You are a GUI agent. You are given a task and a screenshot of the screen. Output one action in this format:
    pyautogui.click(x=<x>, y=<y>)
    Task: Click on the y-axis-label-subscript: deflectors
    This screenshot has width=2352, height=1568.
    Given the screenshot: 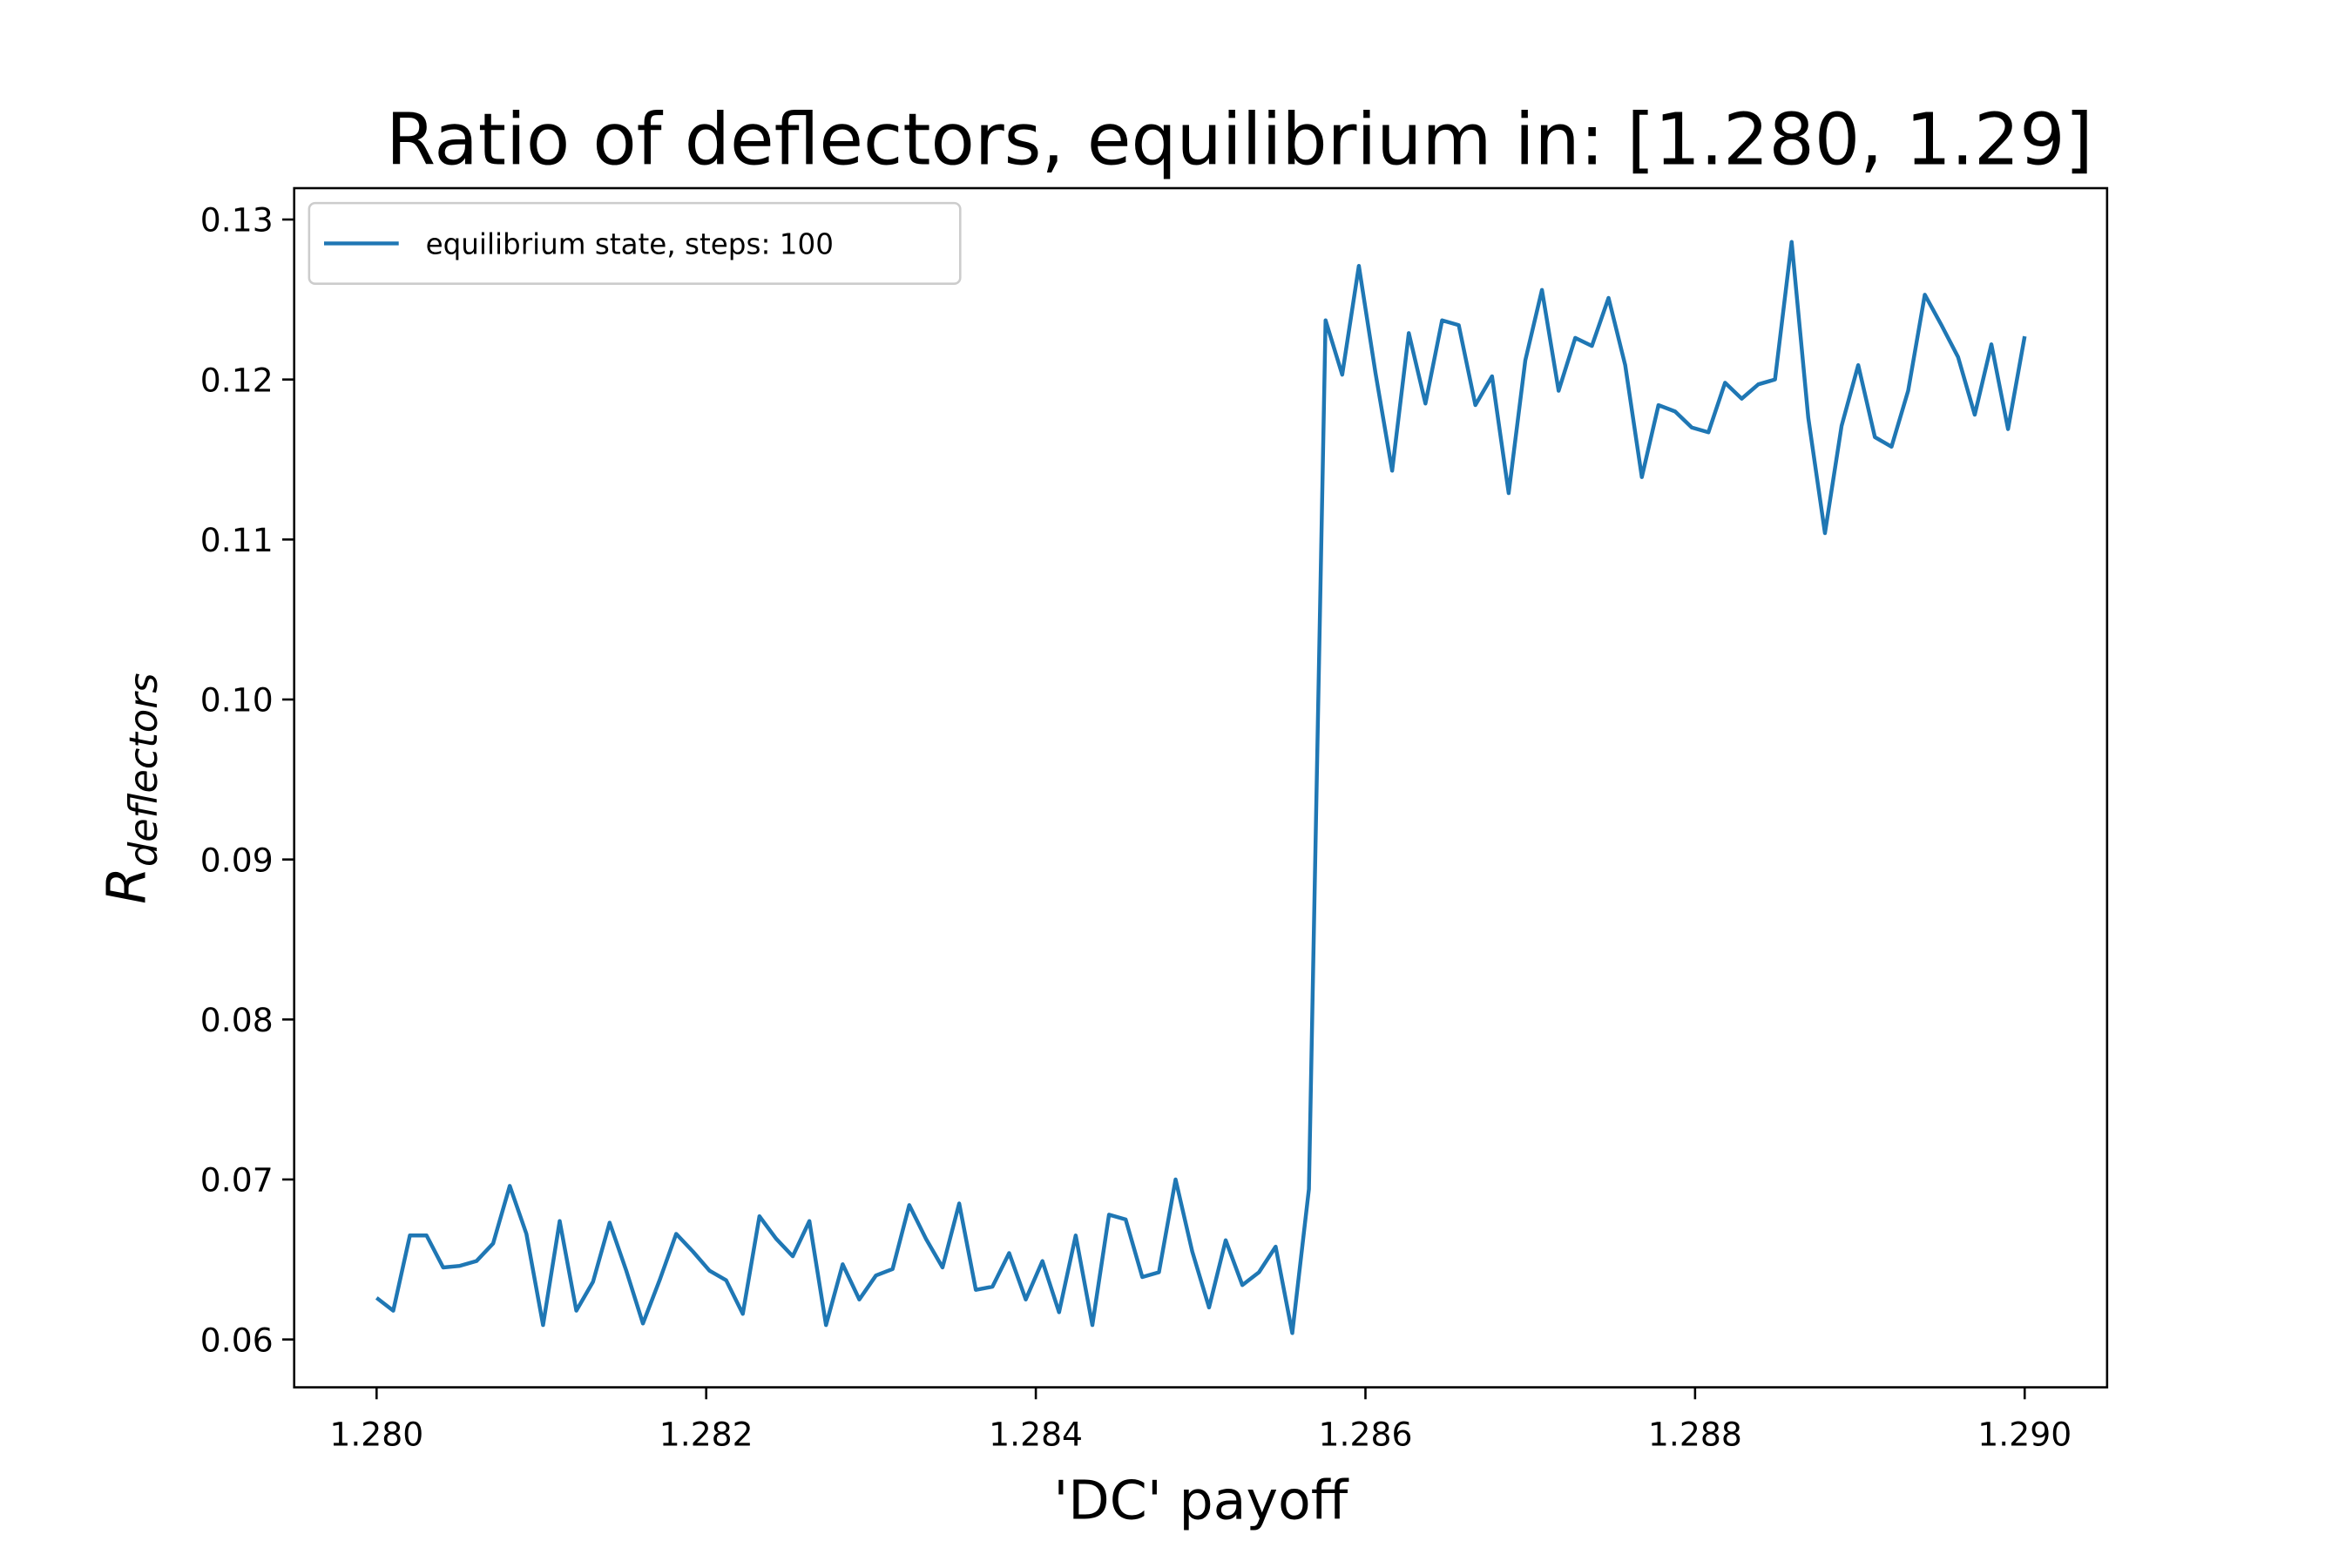 What is the action you would take?
    pyautogui.click(x=143, y=769)
    